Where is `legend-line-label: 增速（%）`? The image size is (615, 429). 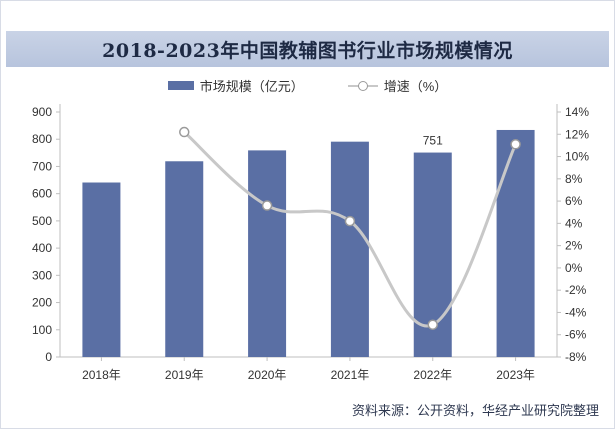 legend-line-label: 增速（%） is located at coordinates (415, 86).